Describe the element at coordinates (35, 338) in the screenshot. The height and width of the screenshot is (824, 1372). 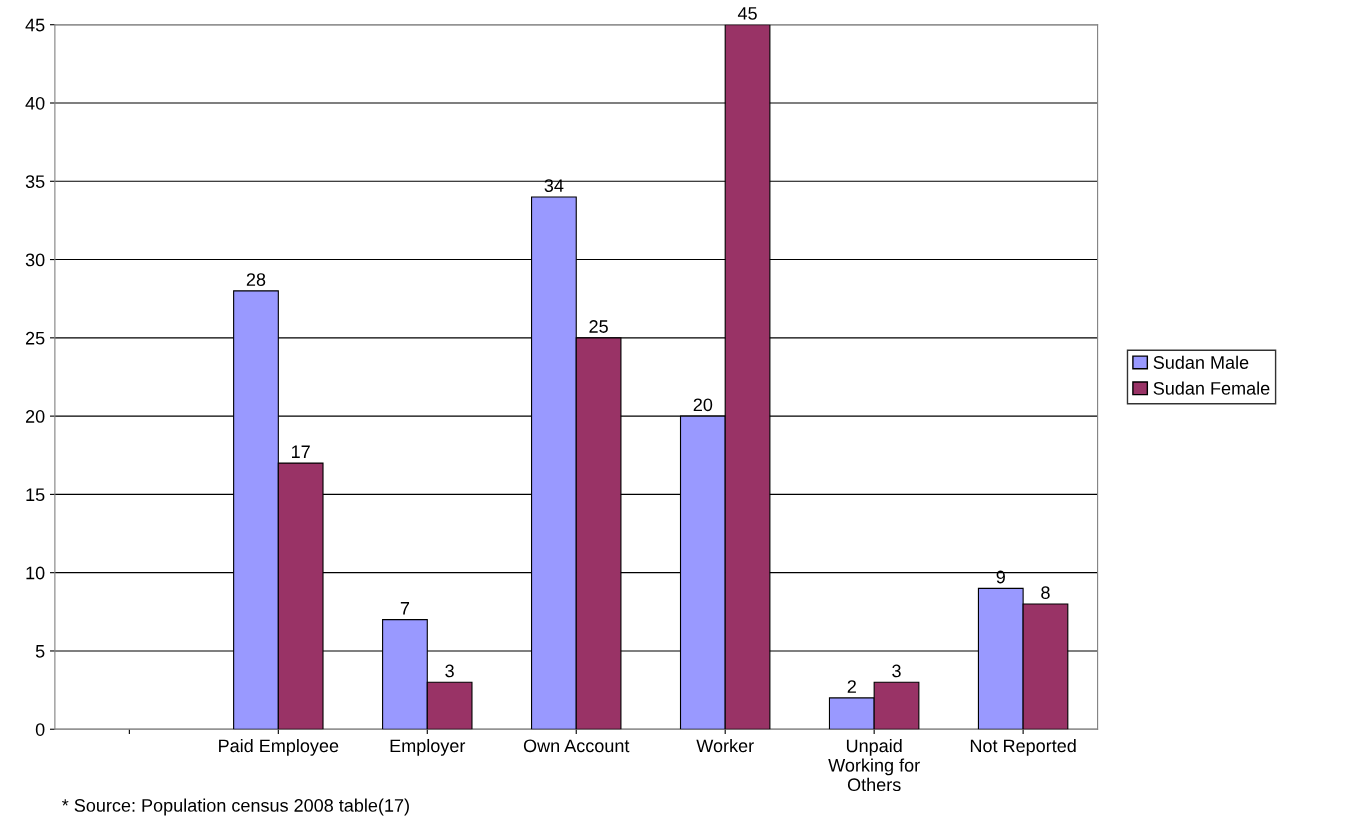
I see `y-tick-label: 25` at that location.